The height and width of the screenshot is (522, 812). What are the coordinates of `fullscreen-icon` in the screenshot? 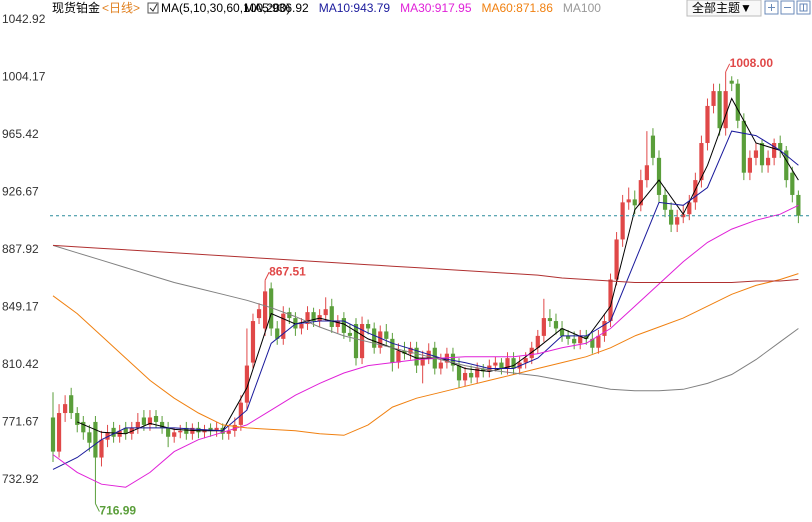 It's located at (803, 7).